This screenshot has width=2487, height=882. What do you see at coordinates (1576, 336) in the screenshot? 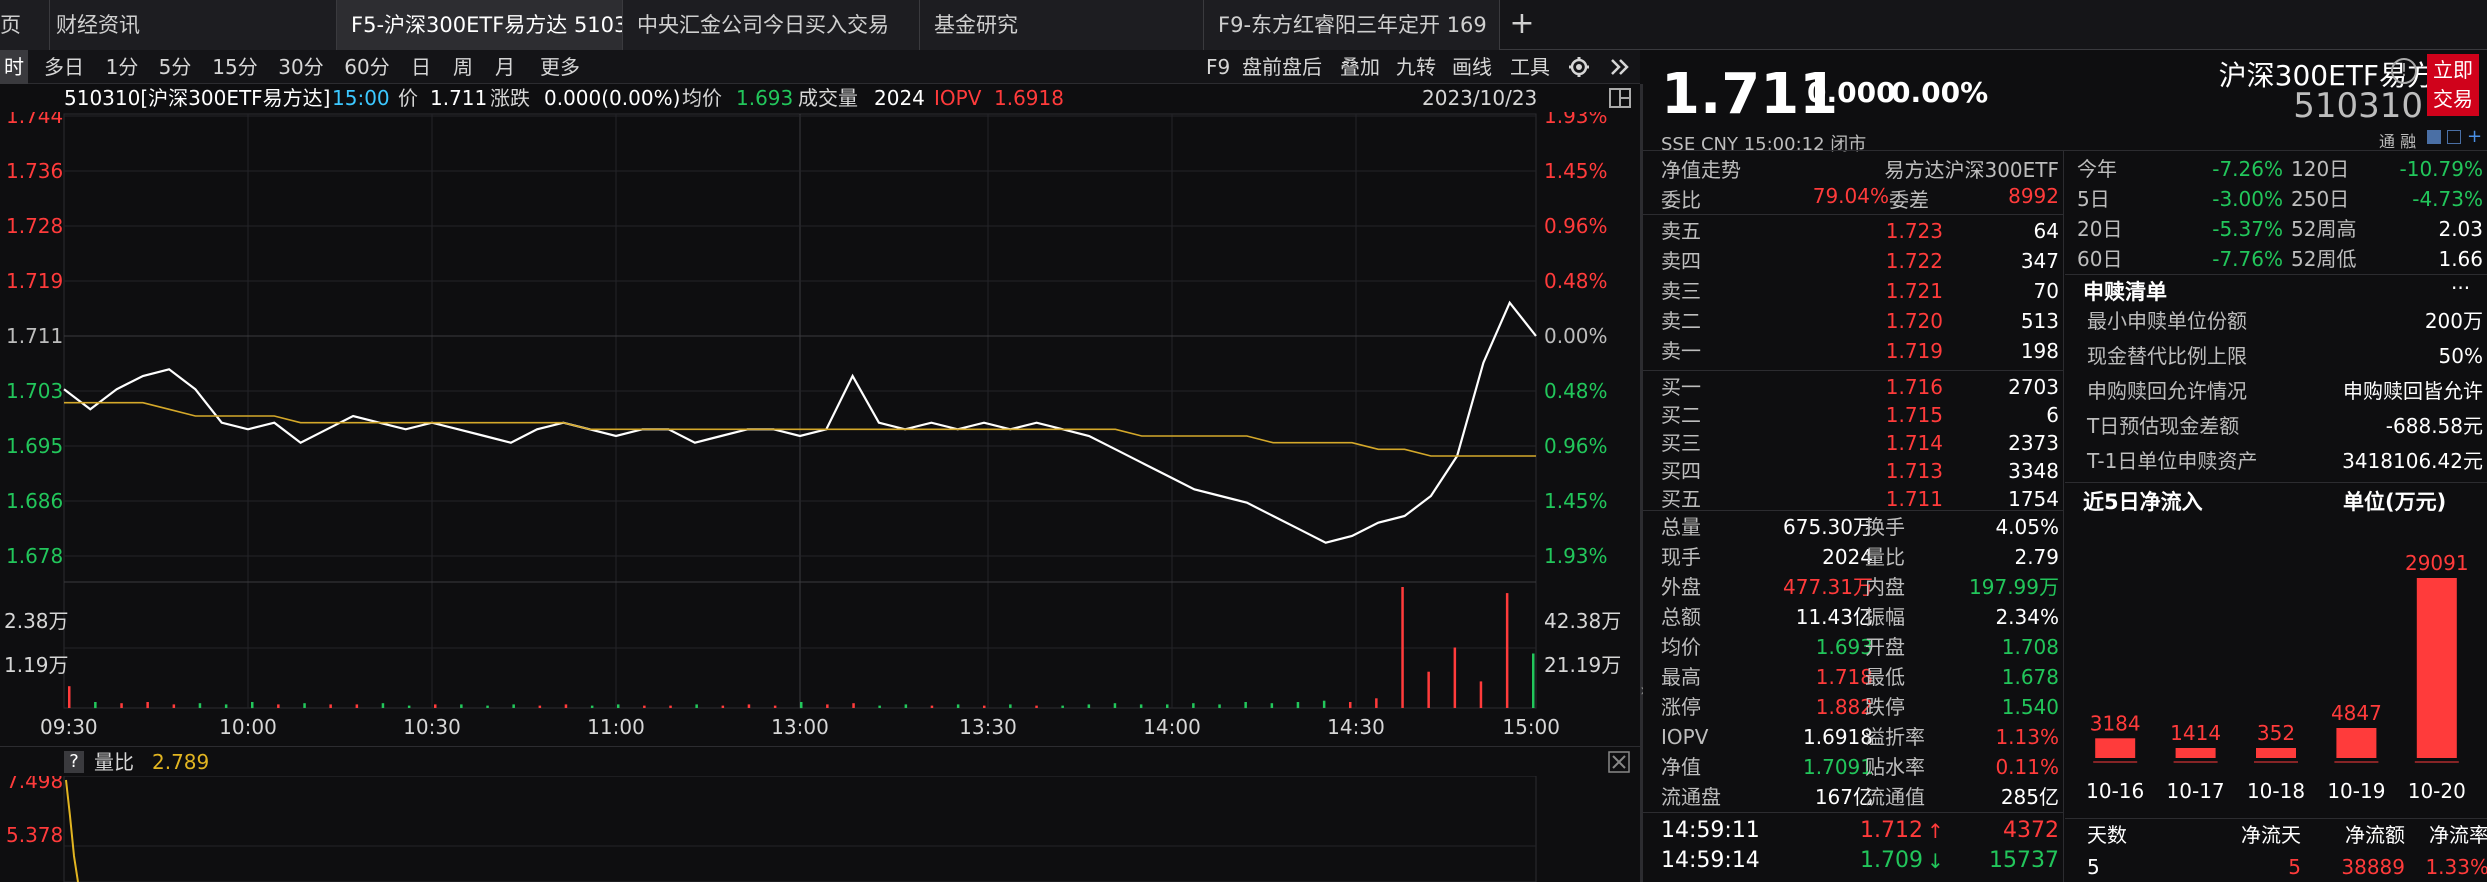
I see `pct-tick-label: 0.00%` at bounding box center [1576, 336].